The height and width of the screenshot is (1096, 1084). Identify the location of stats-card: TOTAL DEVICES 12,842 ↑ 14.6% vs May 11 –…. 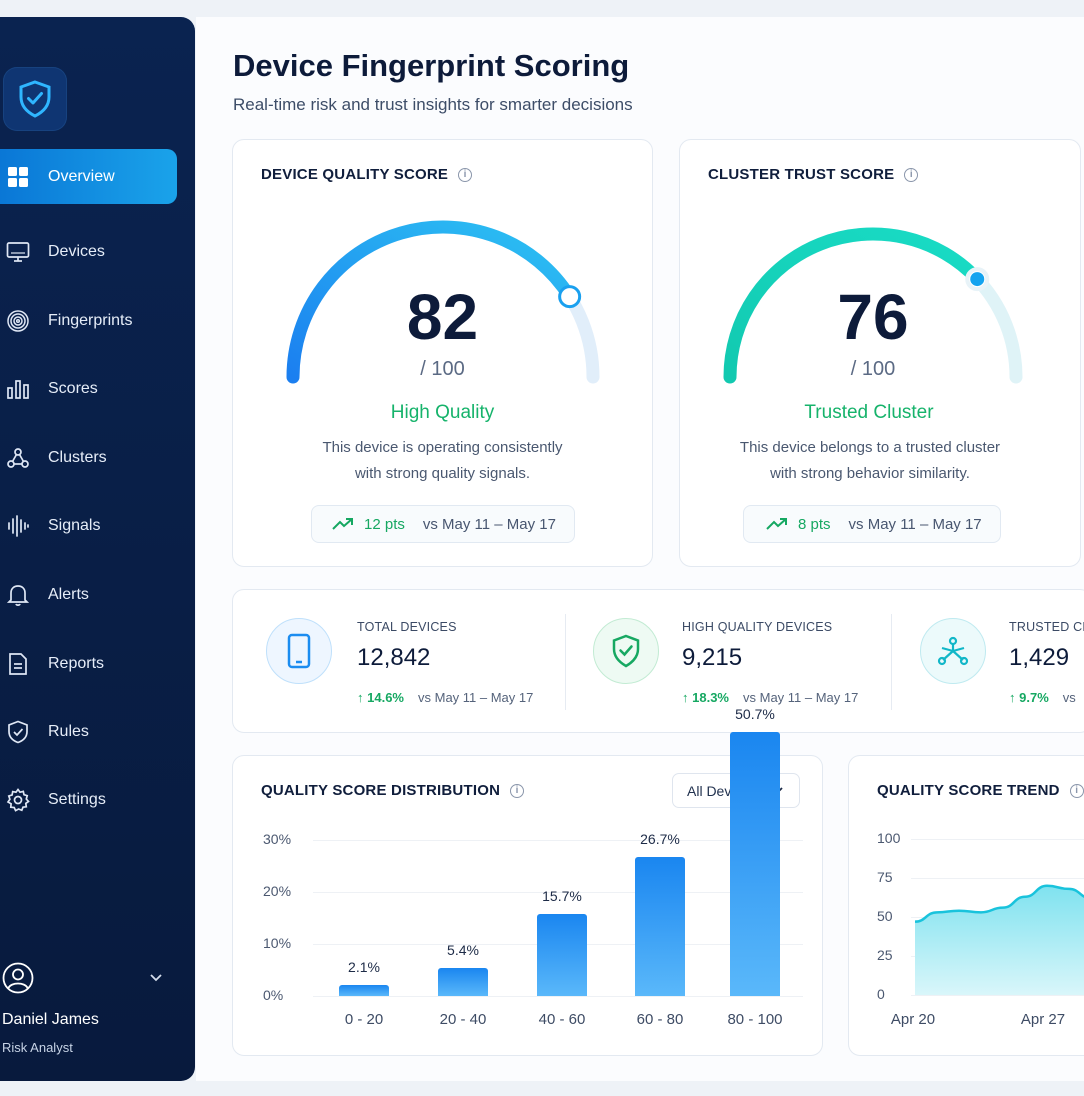
(658, 661).